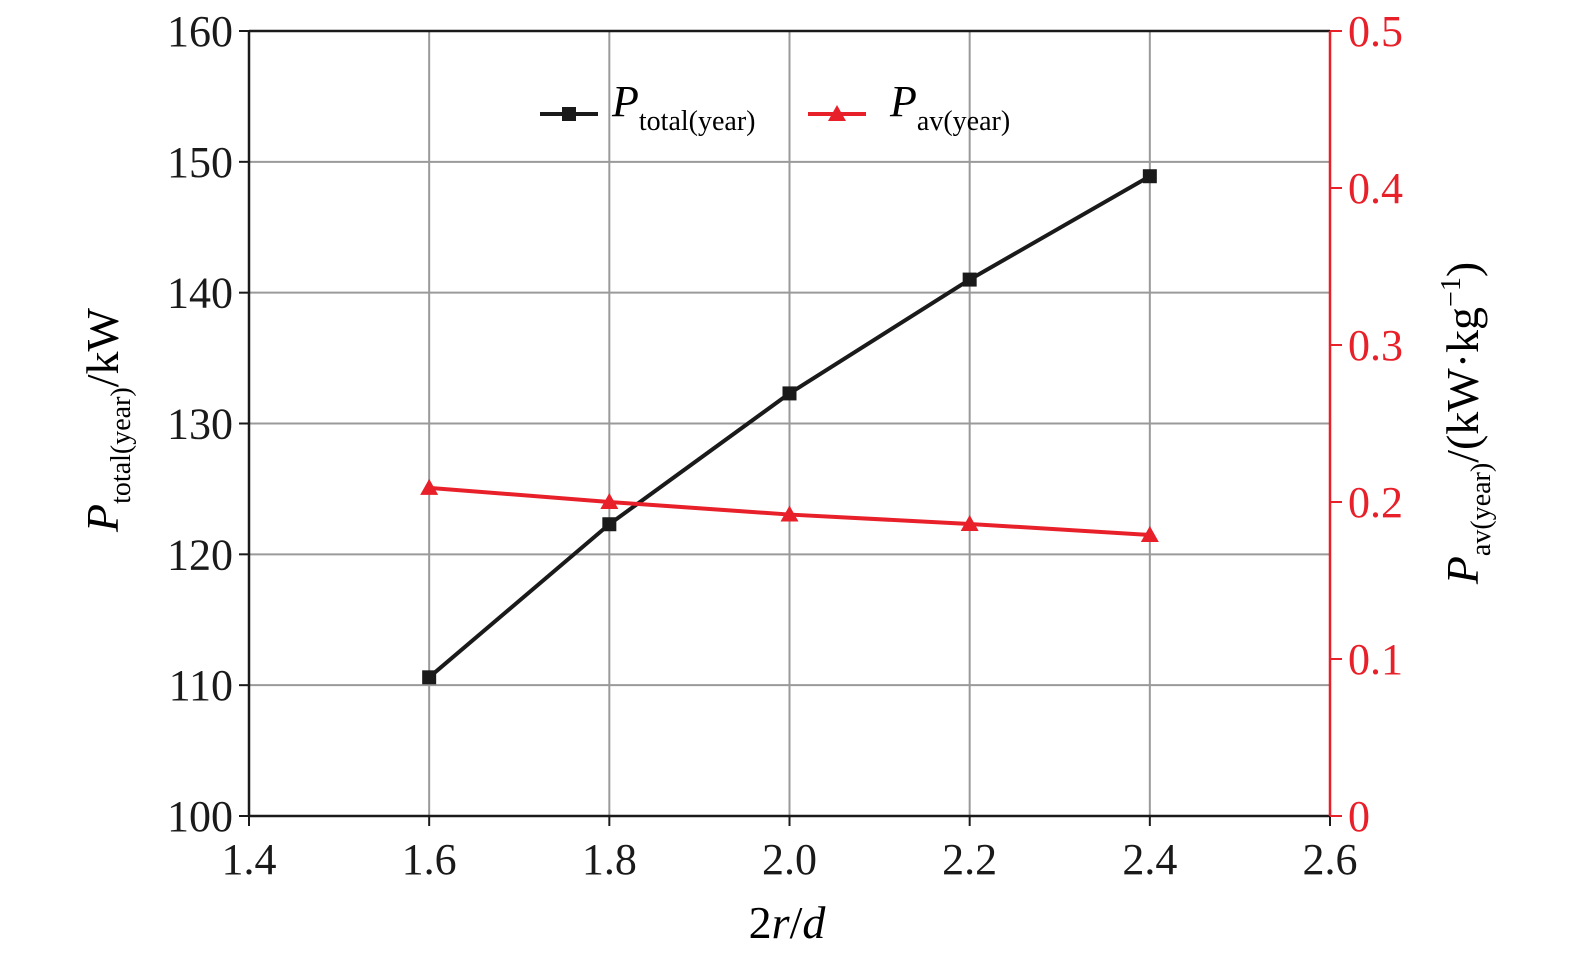 The height and width of the screenshot is (961, 1575). I want to click on y-axis-right-label: Pav(year)/(kW·kg−1), so click(1466, 423).